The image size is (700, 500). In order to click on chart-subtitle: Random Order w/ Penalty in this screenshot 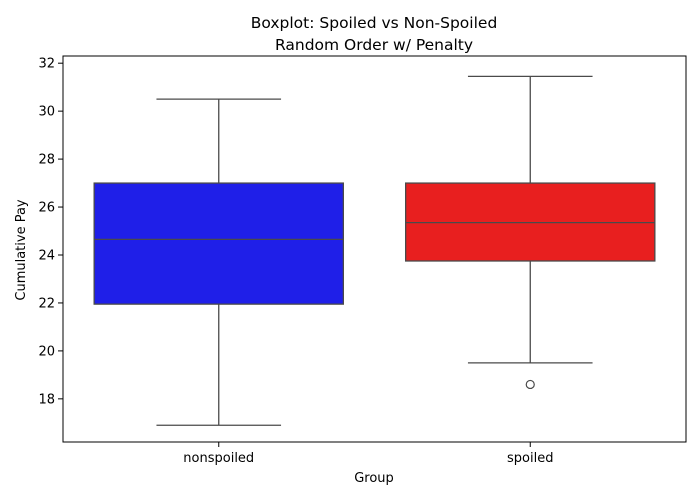, I will do `click(374, 45)`.